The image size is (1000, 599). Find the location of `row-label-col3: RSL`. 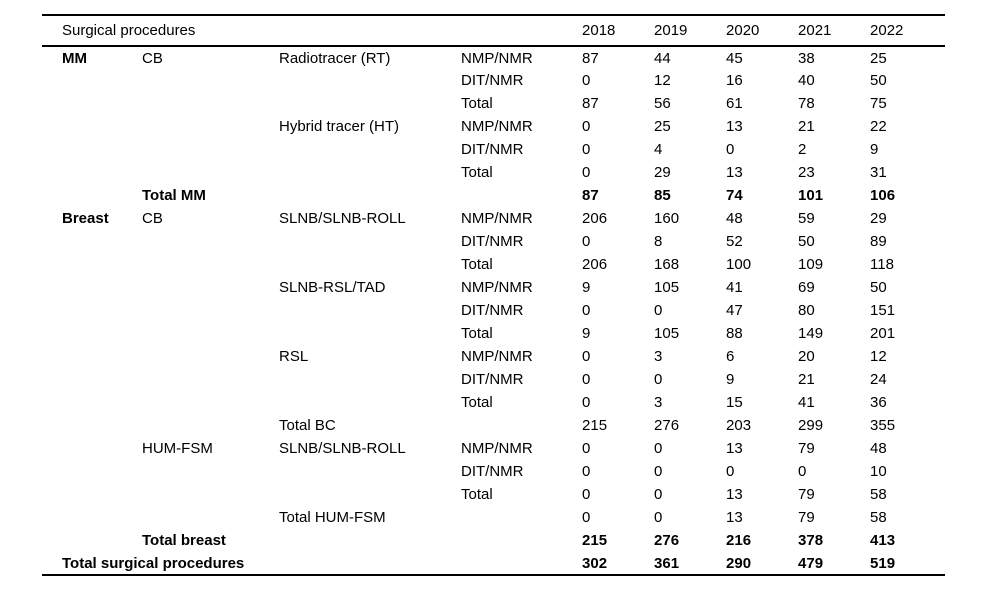

row-label-col3: RSL is located at coordinates (294, 356).